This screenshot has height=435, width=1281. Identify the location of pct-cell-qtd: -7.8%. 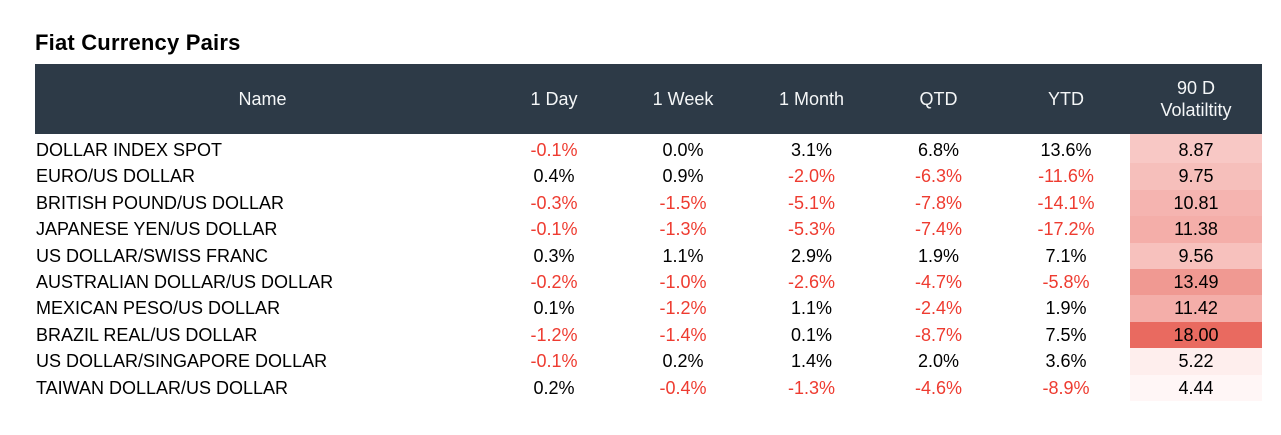
(938, 202).